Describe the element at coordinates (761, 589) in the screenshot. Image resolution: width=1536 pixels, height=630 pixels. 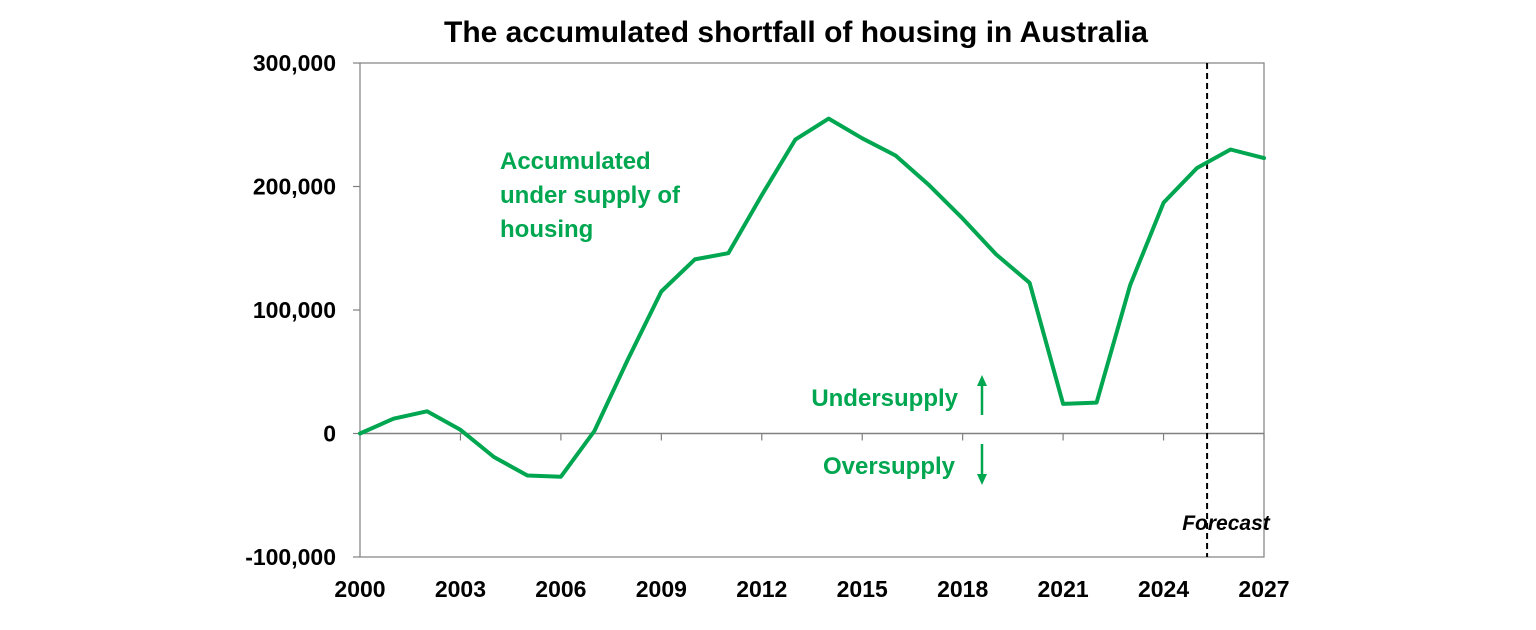
I see `x-tick-label: 2012` at that location.